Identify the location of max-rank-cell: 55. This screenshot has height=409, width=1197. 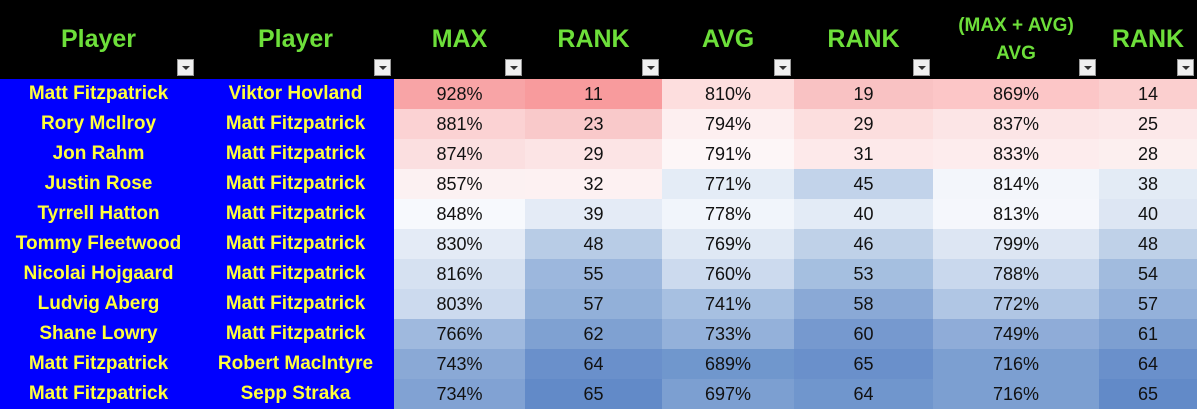
(593, 274).